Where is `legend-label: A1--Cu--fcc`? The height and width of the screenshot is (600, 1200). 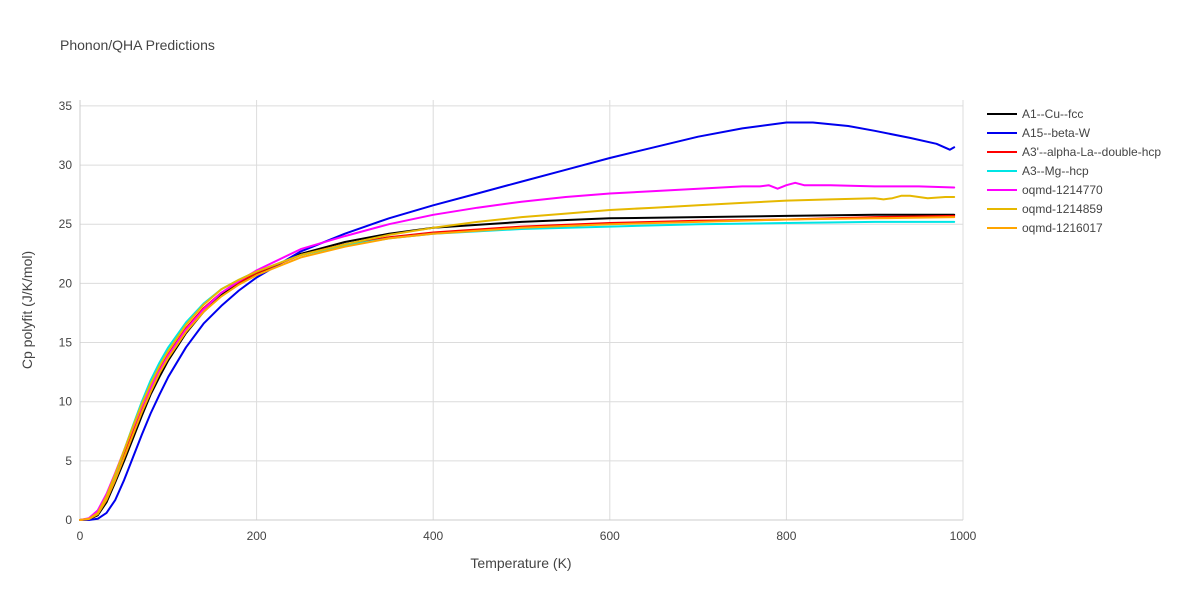 legend-label: A1--Cu--fcc is located at coordinates (1052, 114).